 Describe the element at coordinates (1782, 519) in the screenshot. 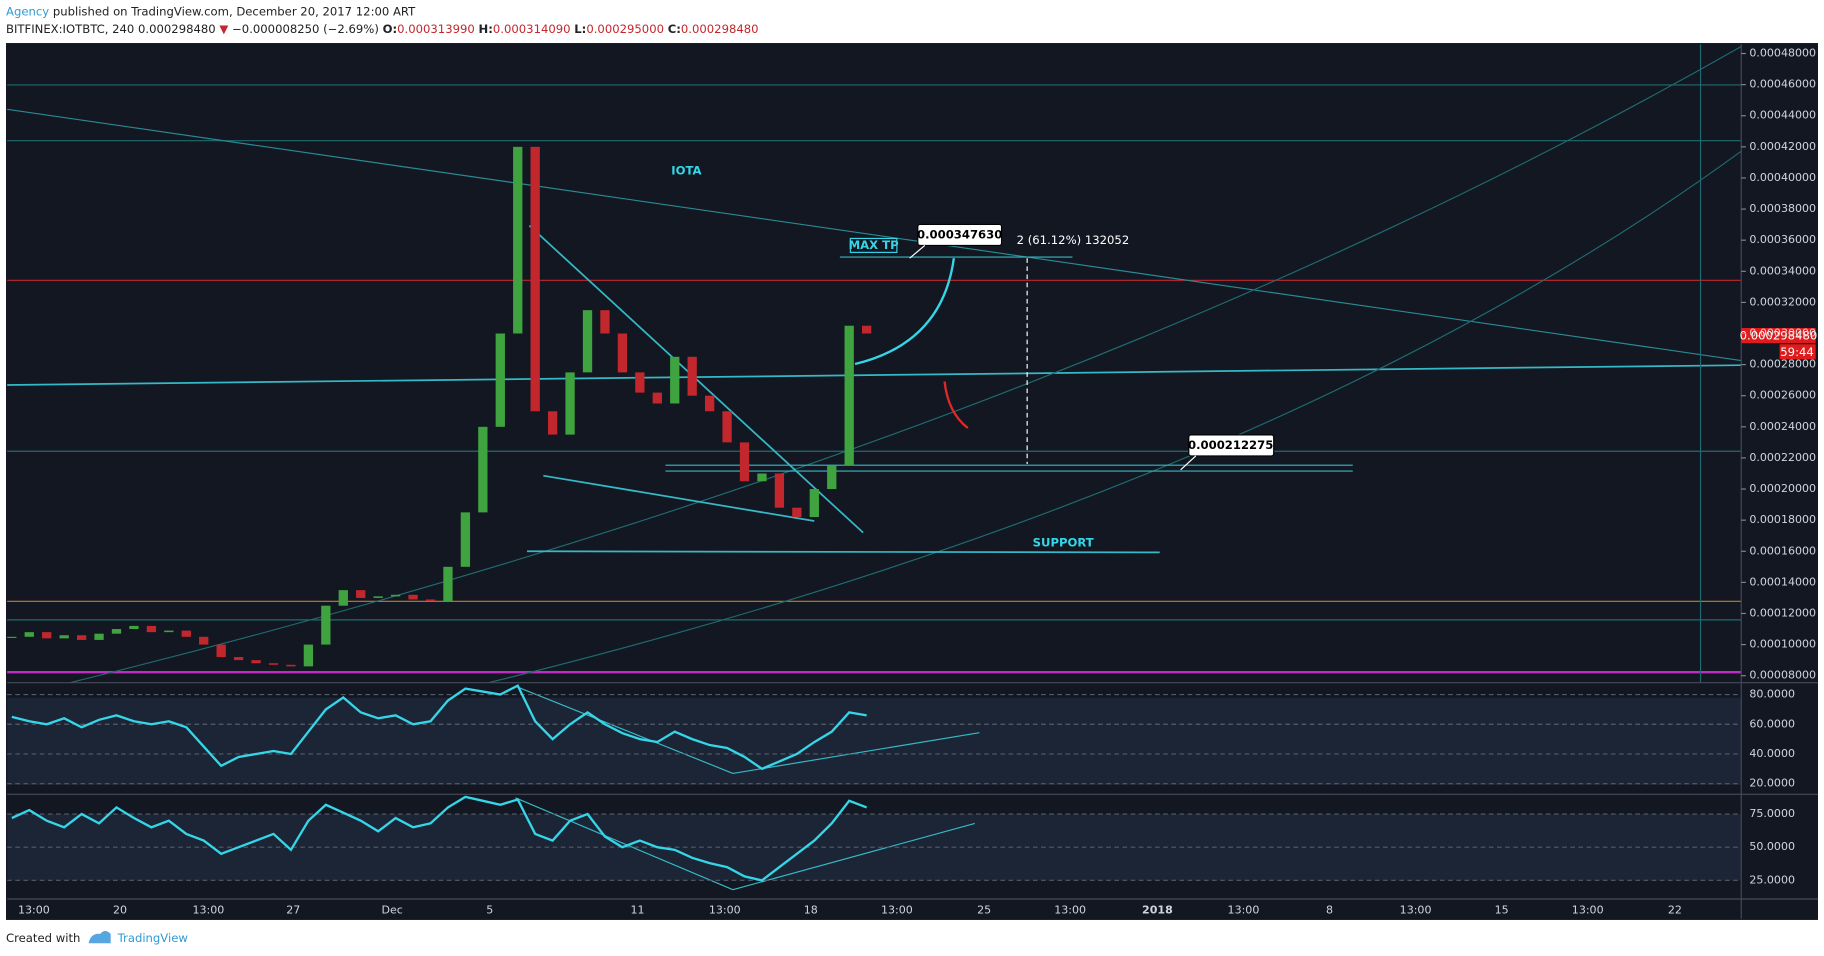

I see `y-tick-label: 0.00018000` at that location.